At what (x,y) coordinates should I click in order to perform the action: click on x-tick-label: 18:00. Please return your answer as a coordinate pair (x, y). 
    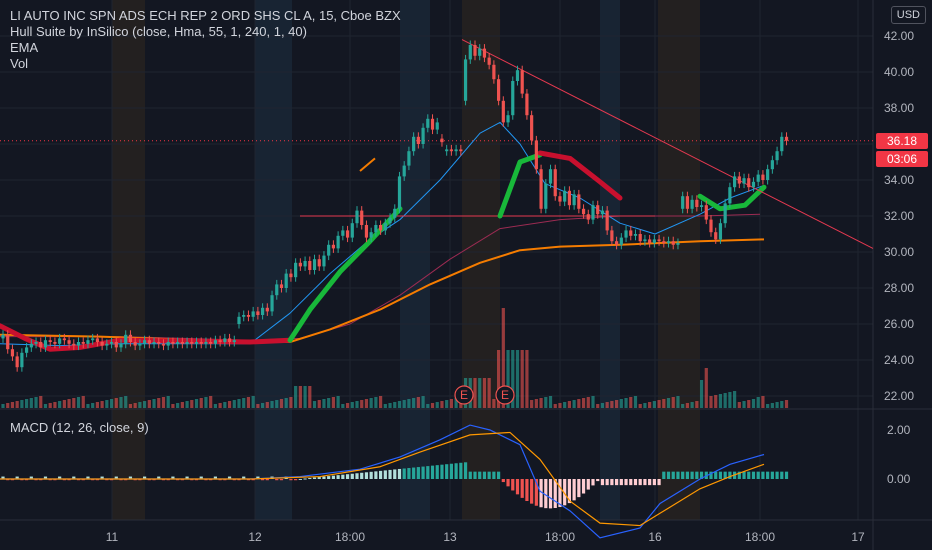
    Looking at the image, I should click on (560, 537).